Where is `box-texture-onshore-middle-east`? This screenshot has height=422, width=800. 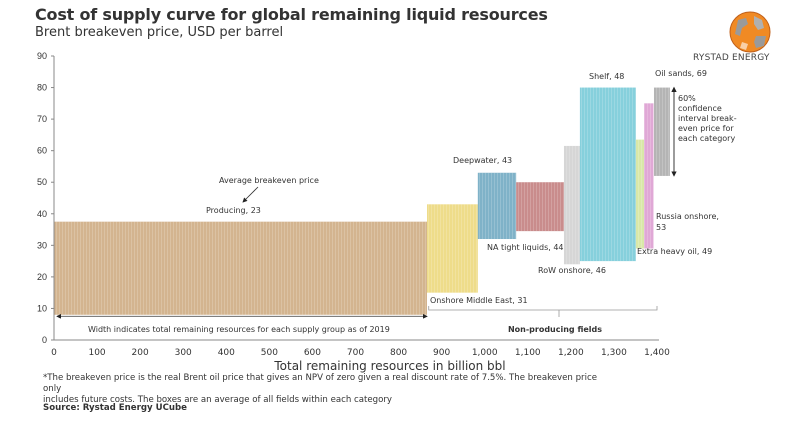
box-texture-onshore-middle-east is located at coordinates (452, 248).